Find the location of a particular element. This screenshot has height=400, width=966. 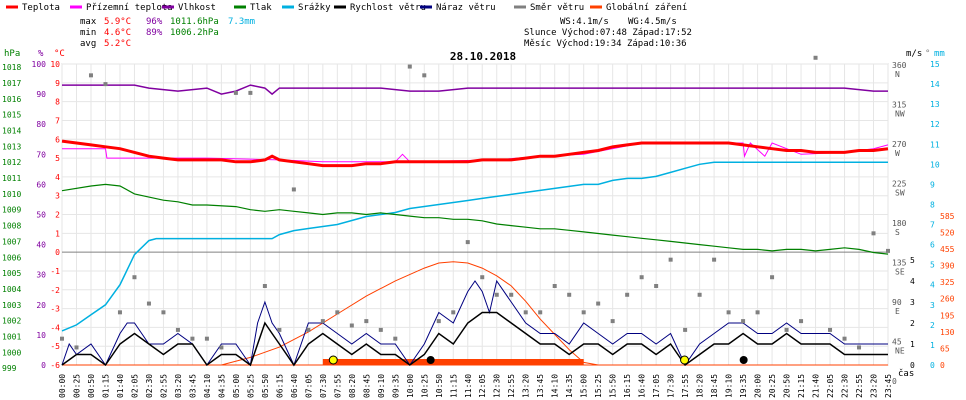

legend-label: Přízemní teplota is located at coordinates (129, 8).